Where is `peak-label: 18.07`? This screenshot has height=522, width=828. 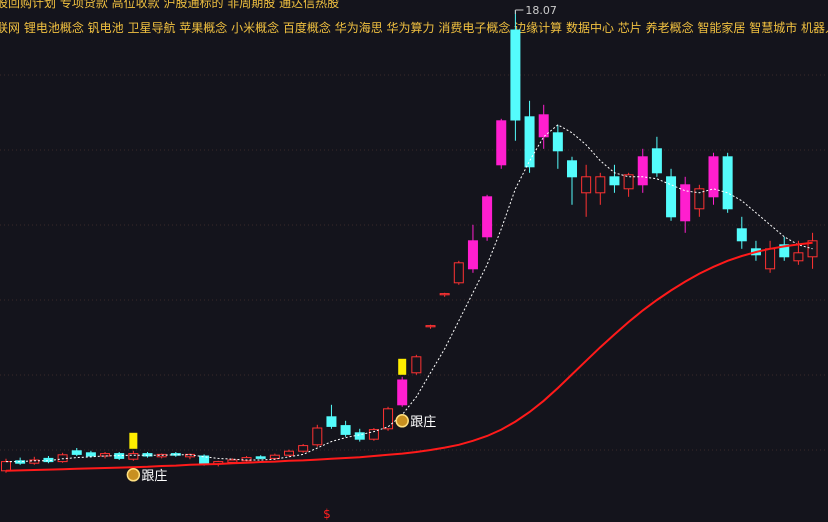
peak-label: 18.07 is located at coordinates (541, 10).